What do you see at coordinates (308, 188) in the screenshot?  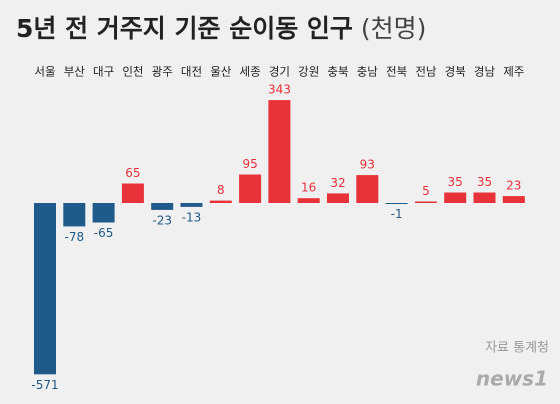 I see `value-label: 16` at bounding box center [308, 188].